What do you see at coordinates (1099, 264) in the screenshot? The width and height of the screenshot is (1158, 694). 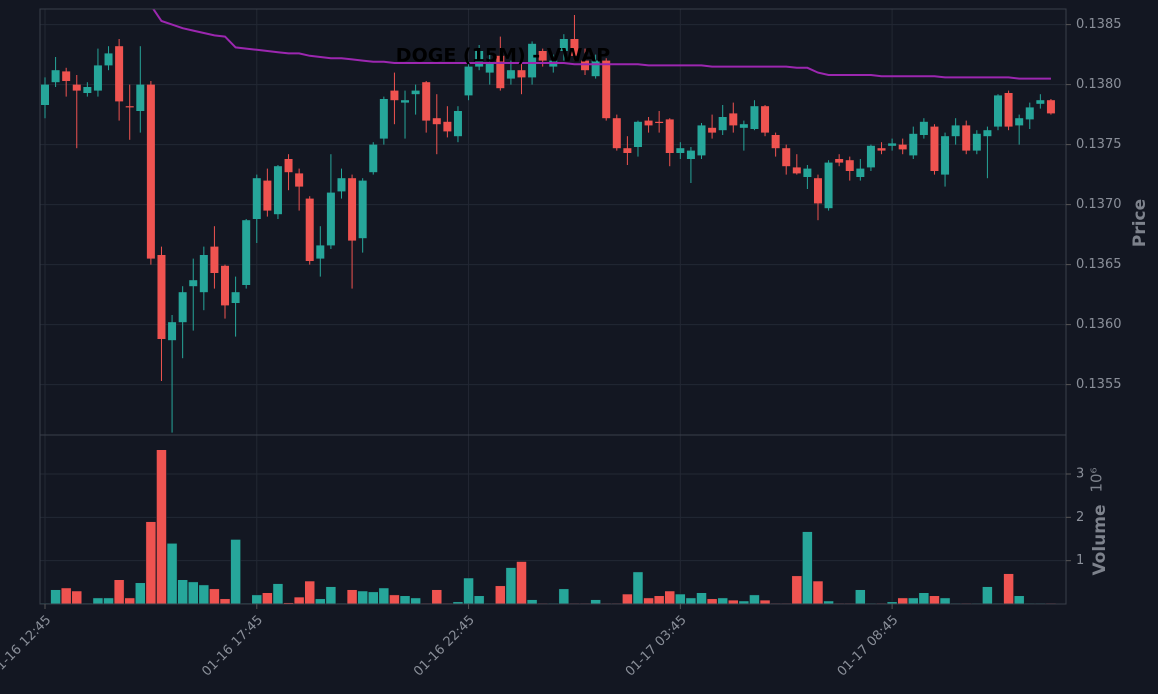 I see `y-tick-label: 0.1365` at bounding box center [1099, 264].